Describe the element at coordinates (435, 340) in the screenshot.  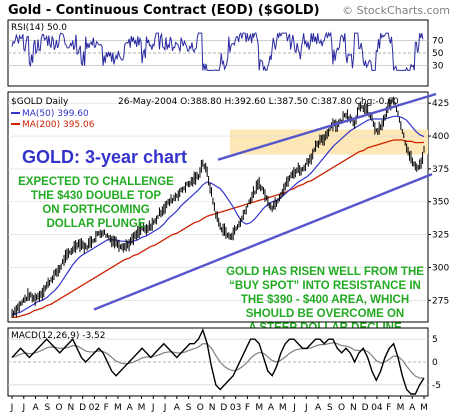
I see `macd-tick-label: 5` at that location.